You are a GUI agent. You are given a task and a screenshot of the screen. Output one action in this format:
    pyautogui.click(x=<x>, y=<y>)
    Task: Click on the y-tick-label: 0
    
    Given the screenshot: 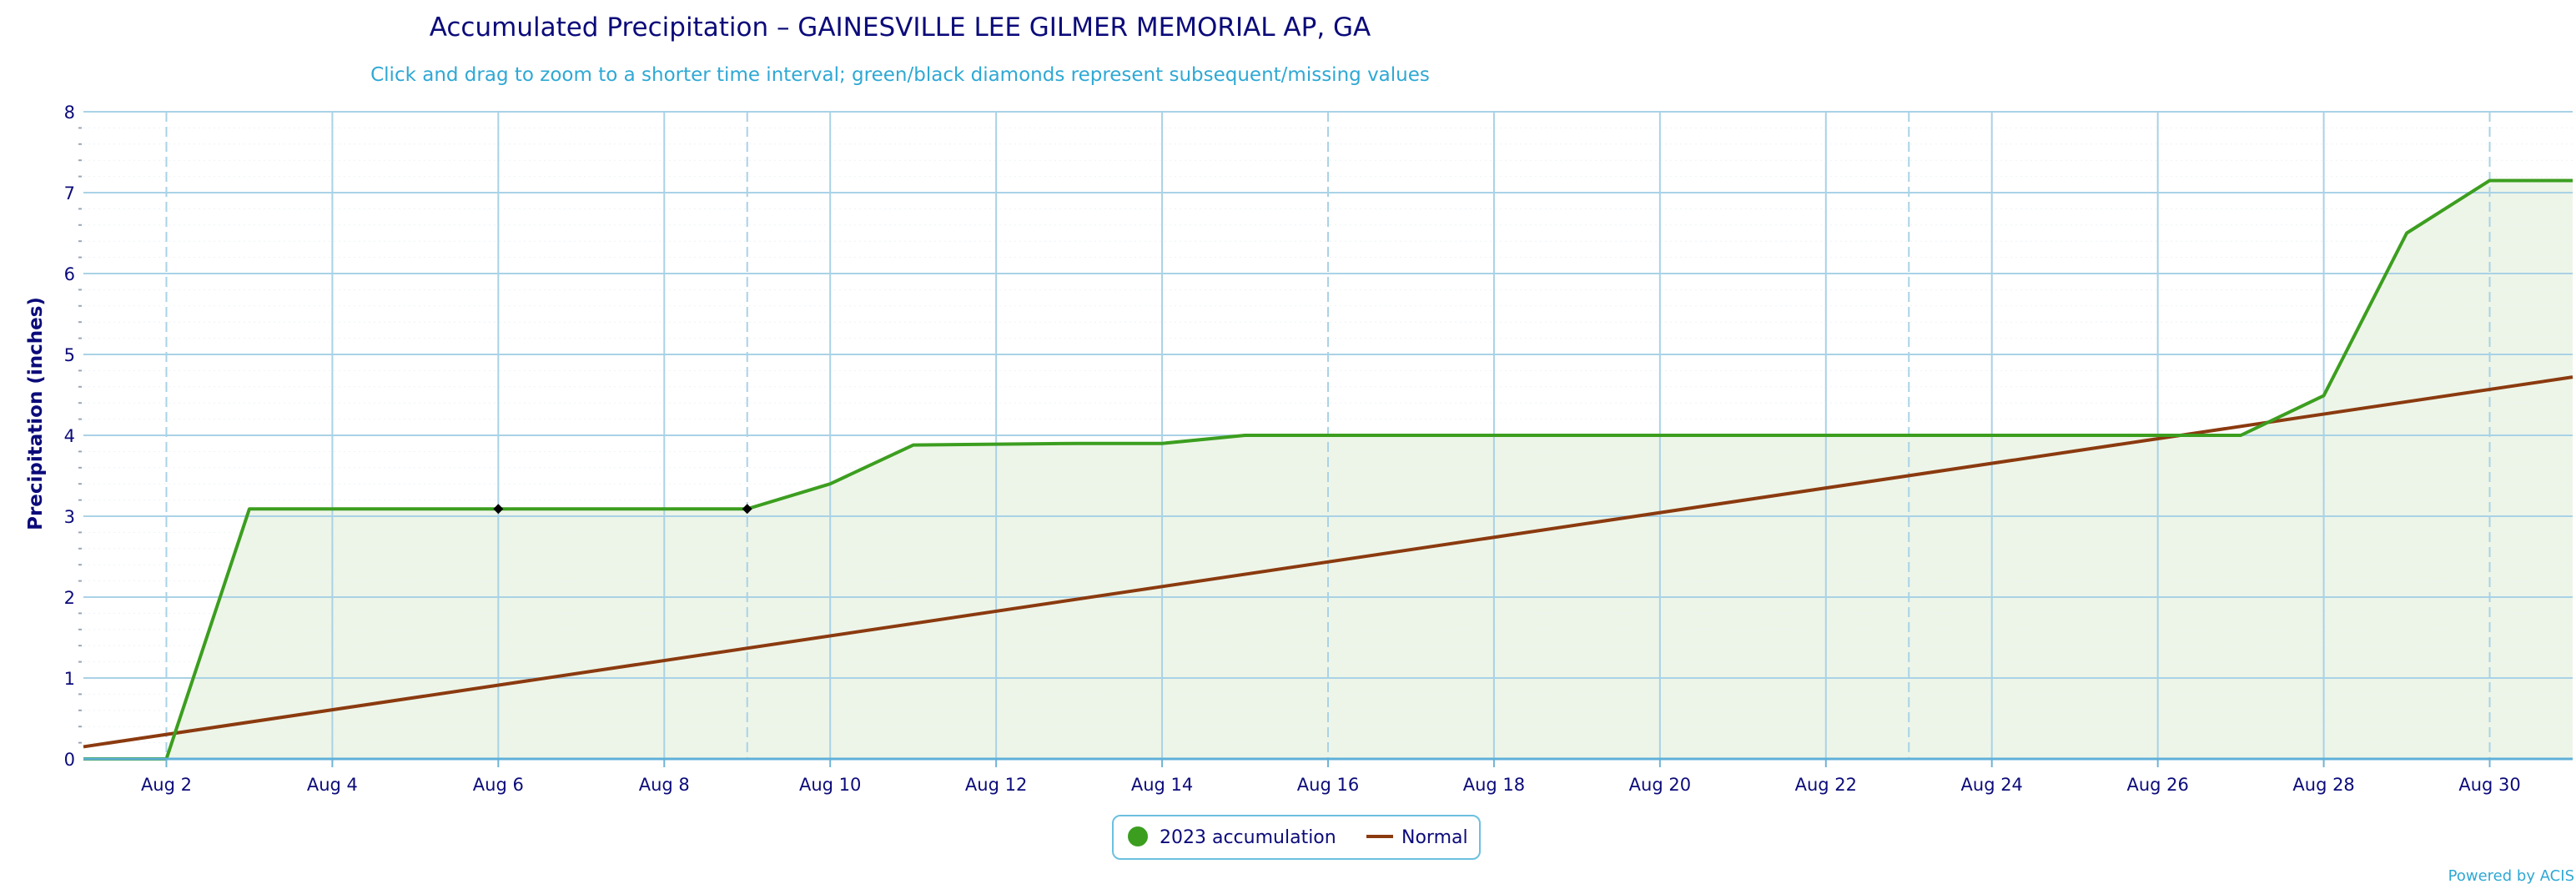 What is the action you would take?
    pyautogui.click(x=69, y=760)
    